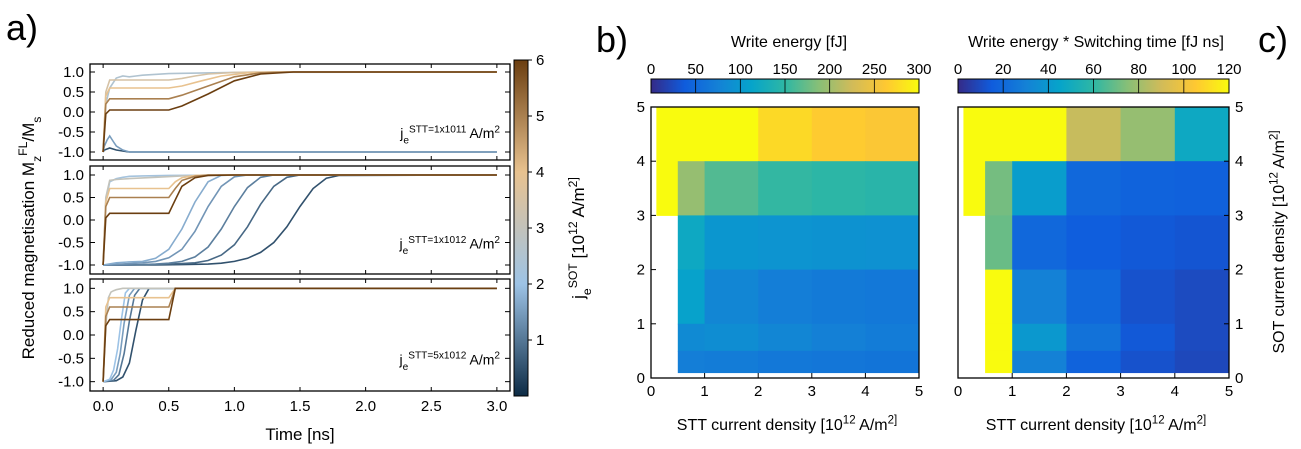  What do you see at coordinates (919, 391) in the screenshot?
I see `x-tick-label: 5` at bounding box center [919, 391].